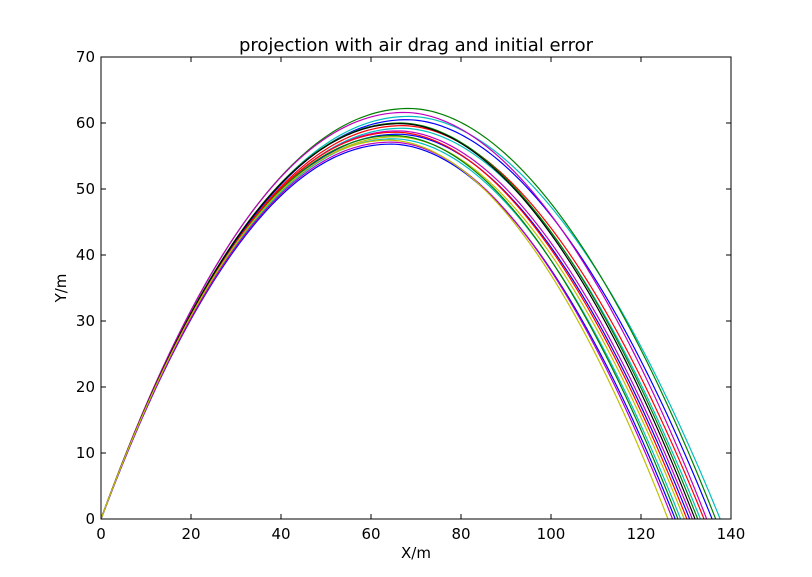 This screenshot has width=812, height=577. Describe the element at coordinates (85, 57) in the screenshot. I see `y-tick-label-70: 70` at that location.